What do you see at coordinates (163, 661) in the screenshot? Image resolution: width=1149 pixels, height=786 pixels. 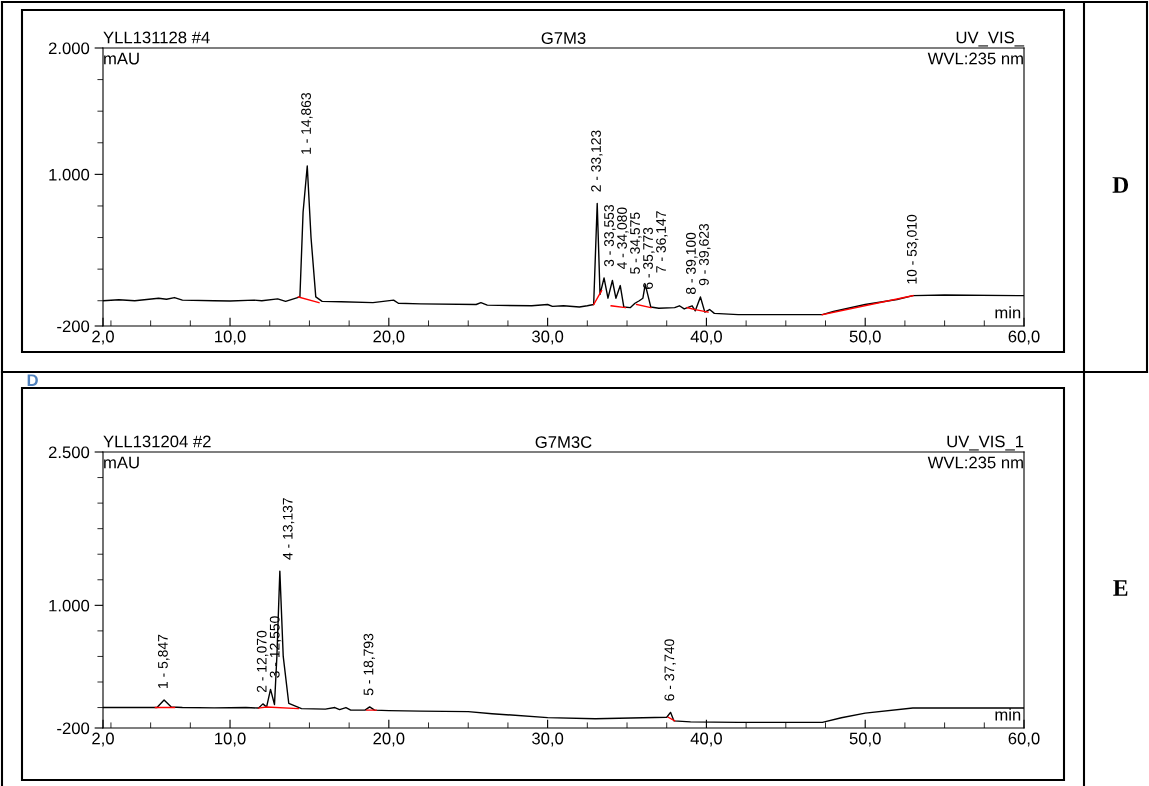 I see `annotation: 1 - 5,847` at bounding box center [163, 661].